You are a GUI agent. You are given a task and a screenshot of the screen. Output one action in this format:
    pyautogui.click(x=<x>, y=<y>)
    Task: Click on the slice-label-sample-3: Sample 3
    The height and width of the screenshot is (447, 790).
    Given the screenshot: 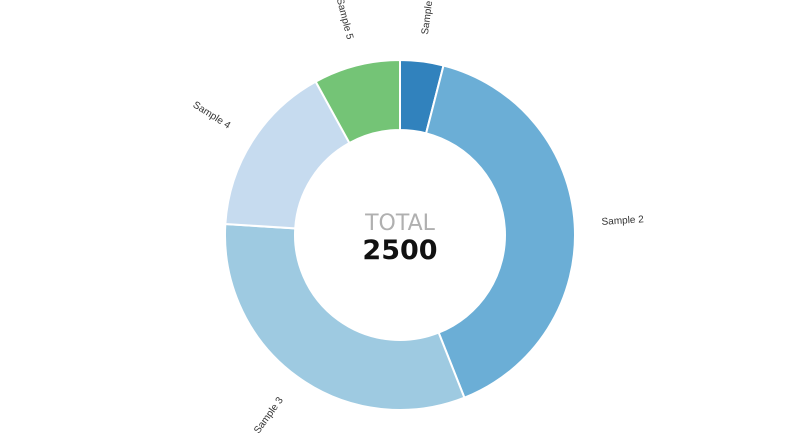 What is the action you would take?
    pyautogui.click(x=269, y=415)
    